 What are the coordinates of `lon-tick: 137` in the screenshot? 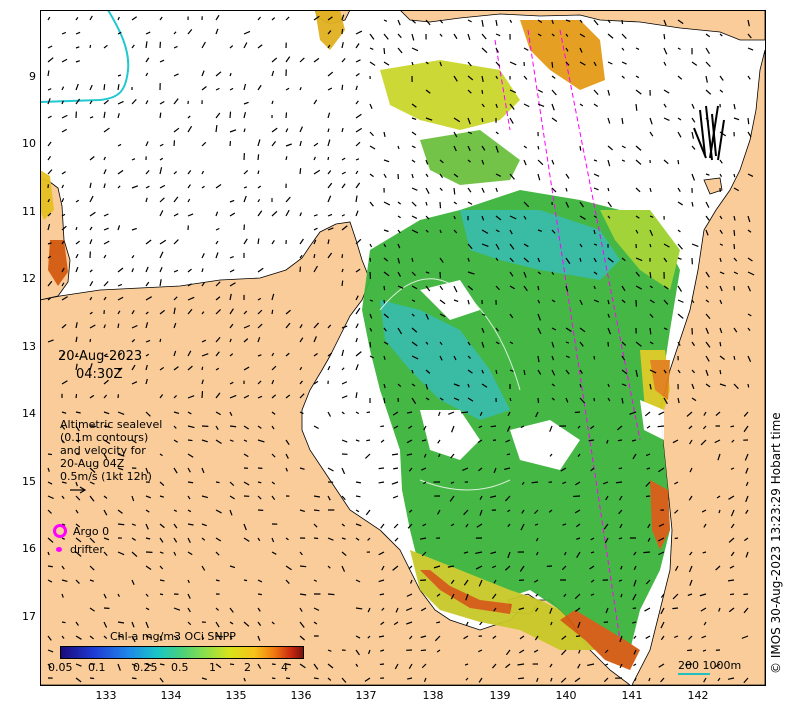 It's located at (366, 695).